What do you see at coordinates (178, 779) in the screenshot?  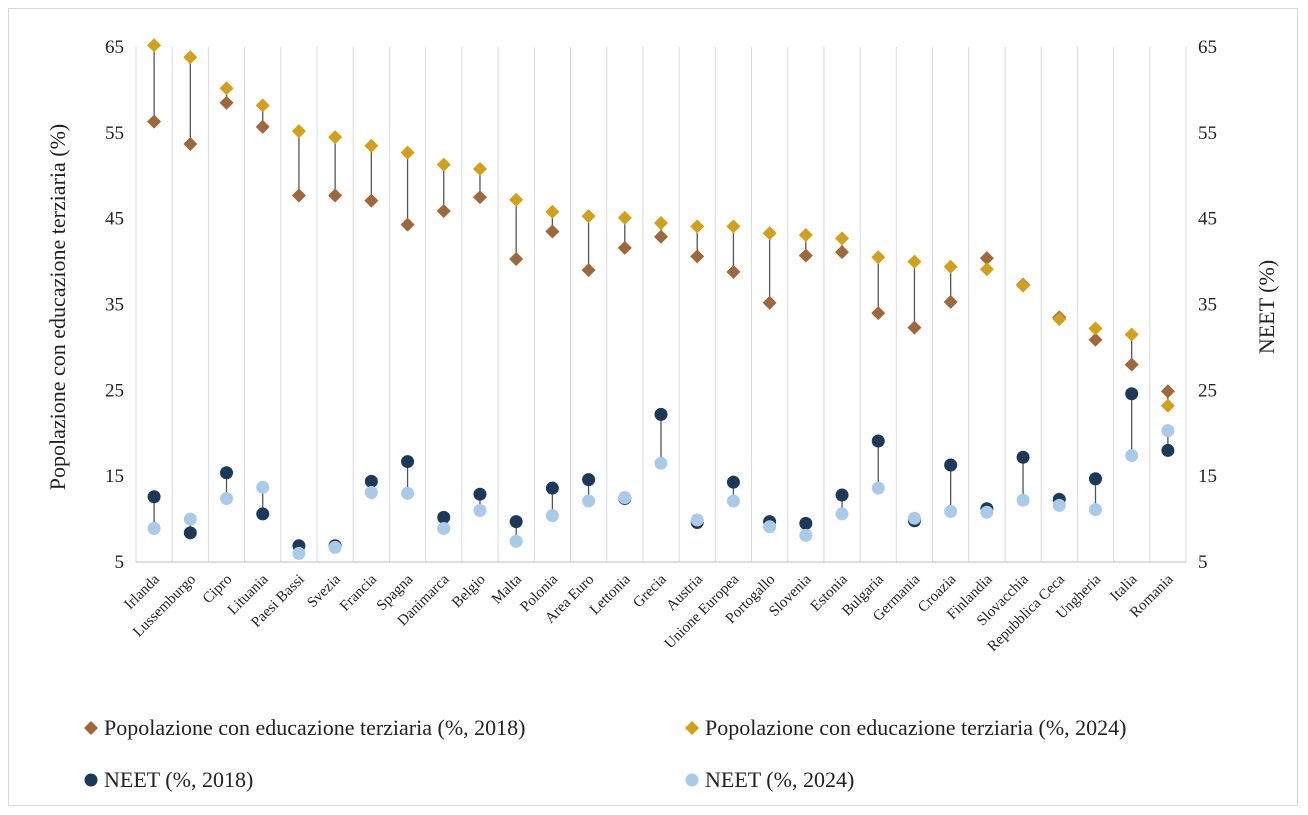 I see `legend-label: NEET (%, 2018)` at bounding box center [178, 779].